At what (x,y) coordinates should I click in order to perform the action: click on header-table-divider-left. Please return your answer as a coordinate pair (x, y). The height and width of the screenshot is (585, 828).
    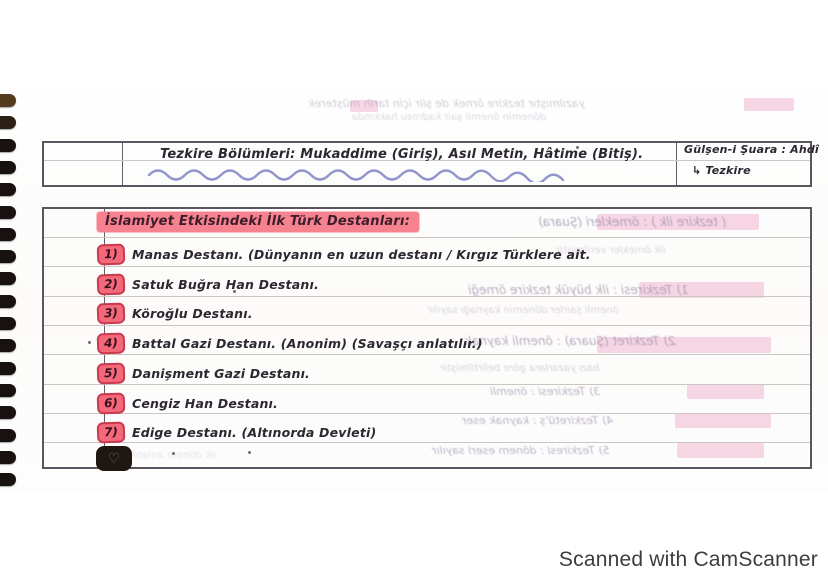
    Looking at the image, I should click on (122, 164).